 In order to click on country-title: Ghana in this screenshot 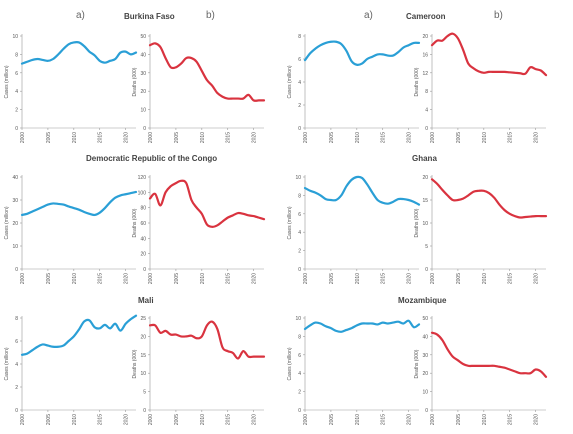, I will do `click(424, 158)`.